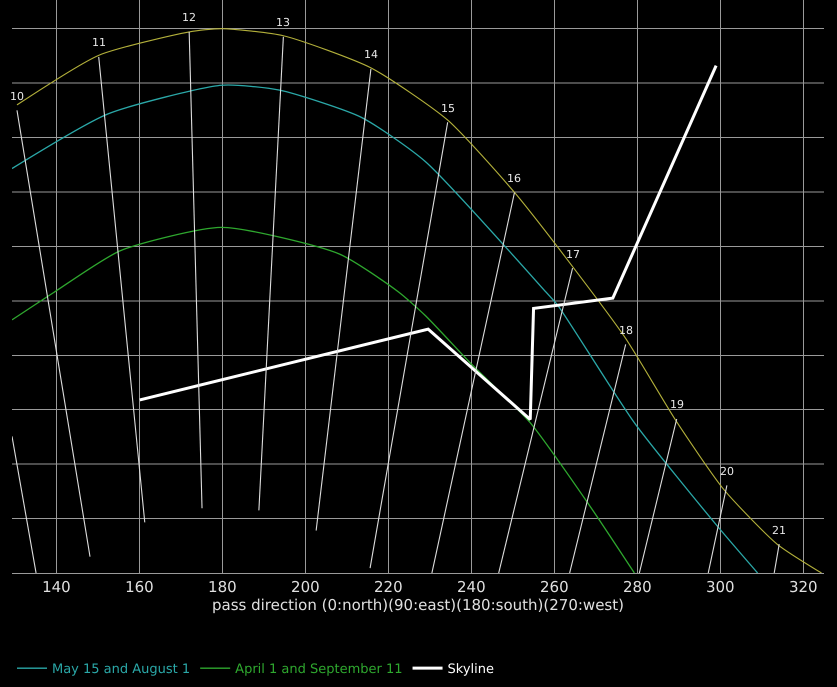 The image size is (837, 687). Describe the element at coordinates (139, 587) in the screenshot. I see `x-tick-label: 160` at that location.